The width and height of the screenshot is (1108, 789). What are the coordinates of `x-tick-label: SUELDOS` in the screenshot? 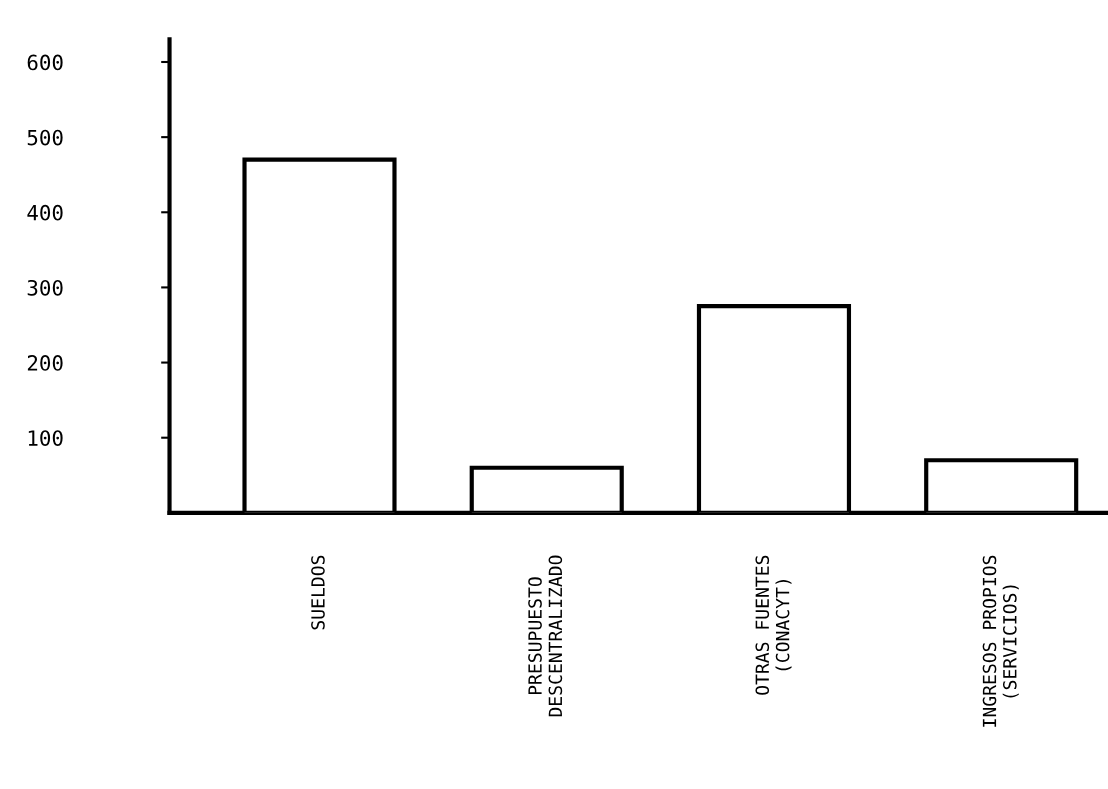 It's located at (318, 592).